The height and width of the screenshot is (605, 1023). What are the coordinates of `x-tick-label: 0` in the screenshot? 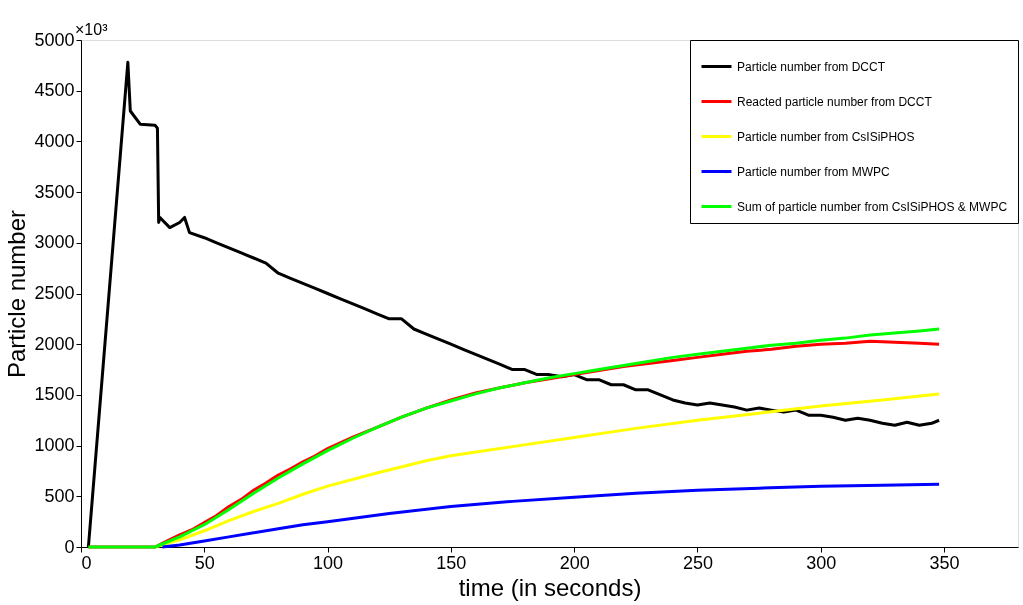 It's located at (86, 562).